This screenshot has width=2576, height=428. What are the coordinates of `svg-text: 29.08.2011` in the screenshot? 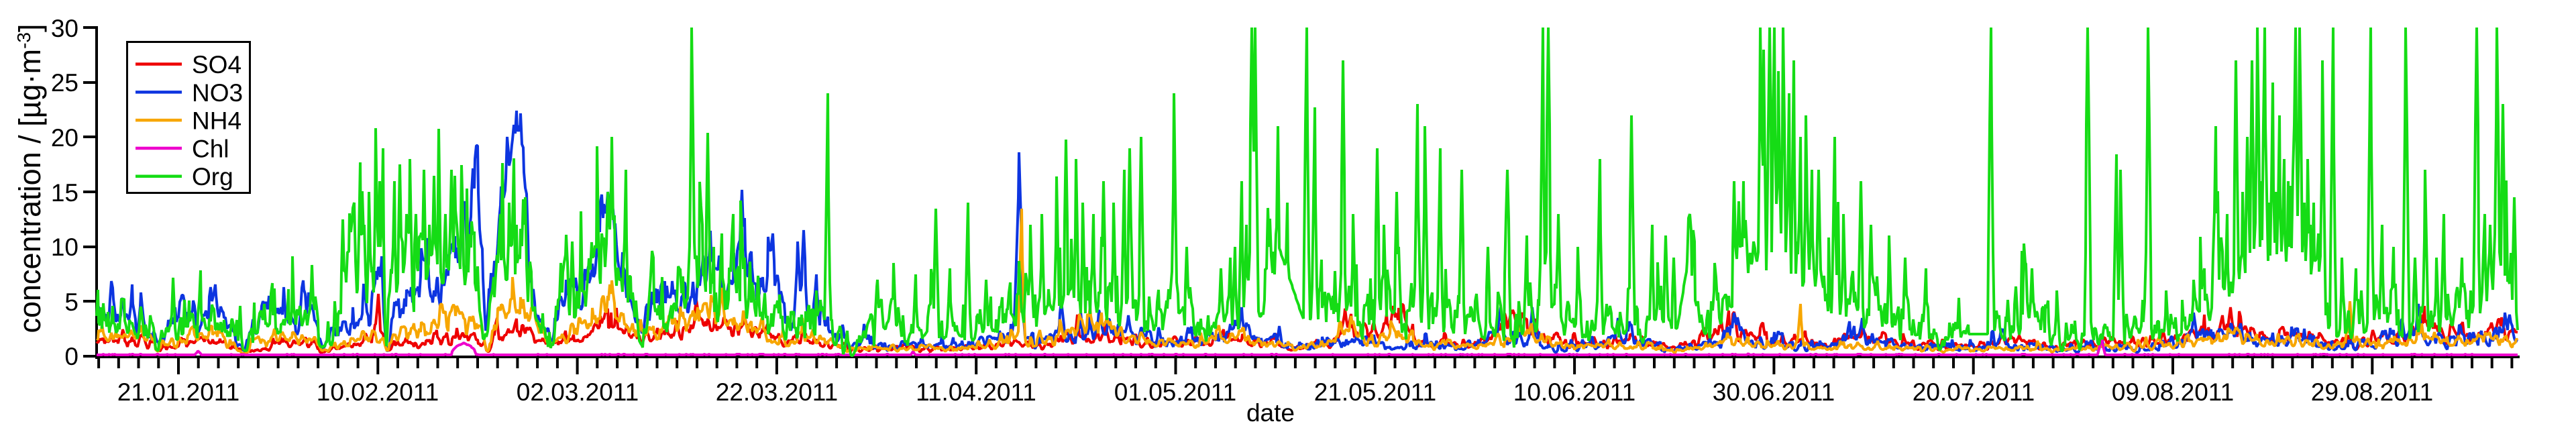 It's located at (2372, 392).